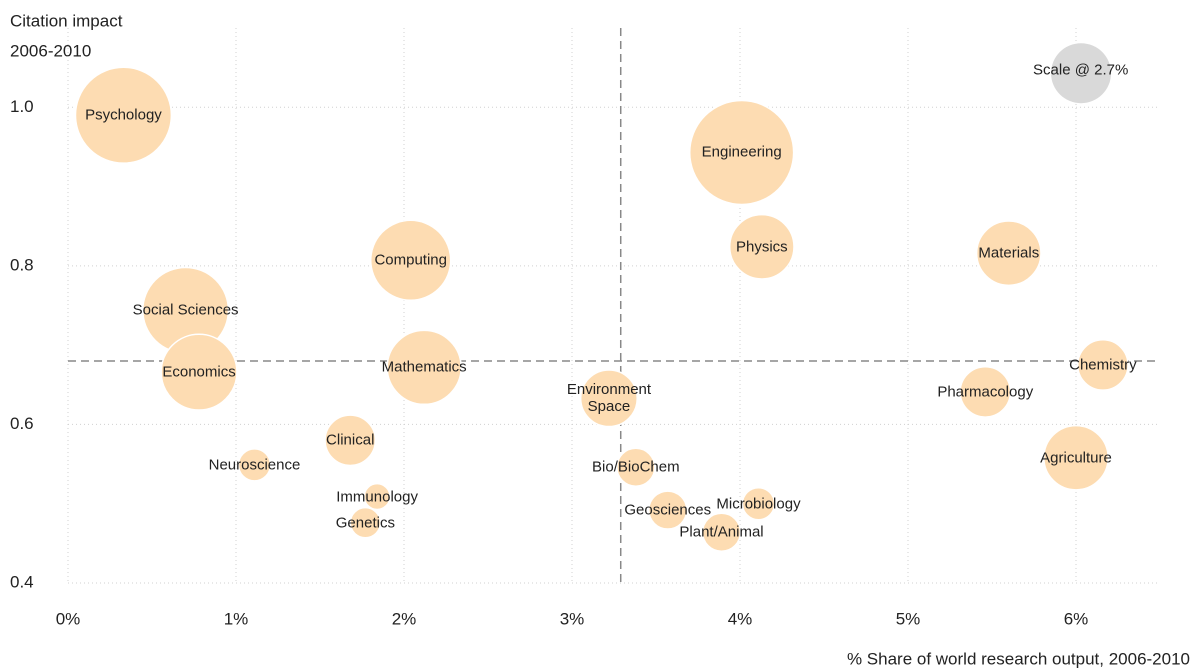  I want to click on bubble-label: Plant/Animal, so click(721, 532).